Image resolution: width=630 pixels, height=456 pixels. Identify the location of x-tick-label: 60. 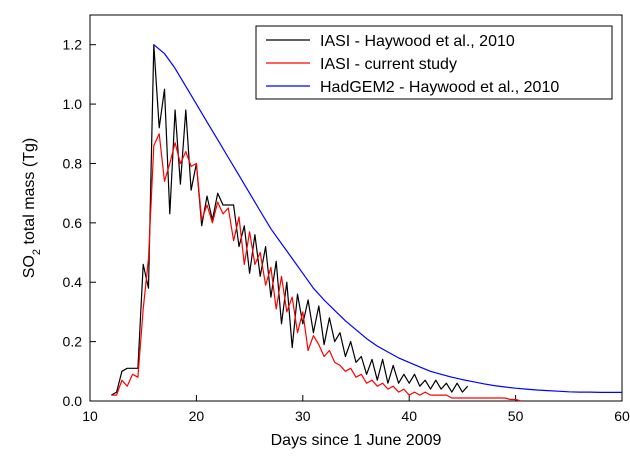
(622, 416).